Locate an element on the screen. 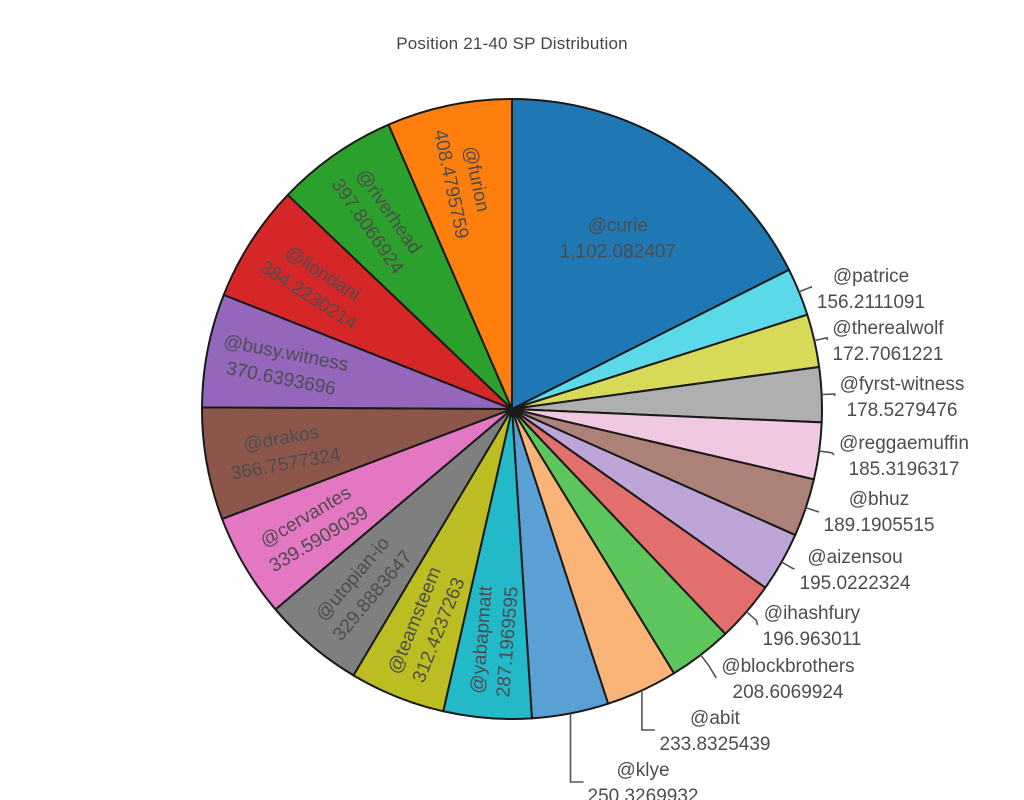 The height and width of the screenshot is (800, 1024). slice-label-value: 1,102.082407 is located at coordinates (618, 252).